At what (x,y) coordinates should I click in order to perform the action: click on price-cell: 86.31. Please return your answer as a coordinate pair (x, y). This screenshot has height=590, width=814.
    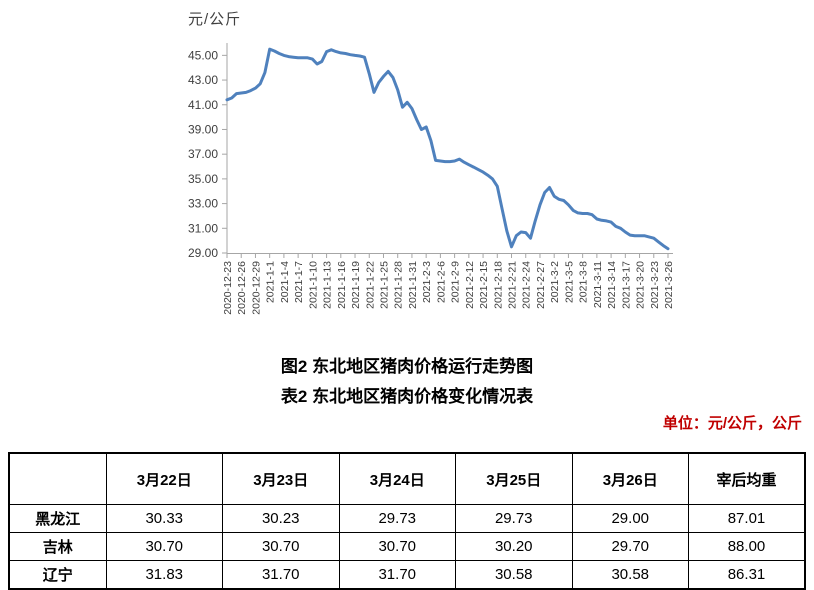
    Looking at the image, I should click on (747, 575).